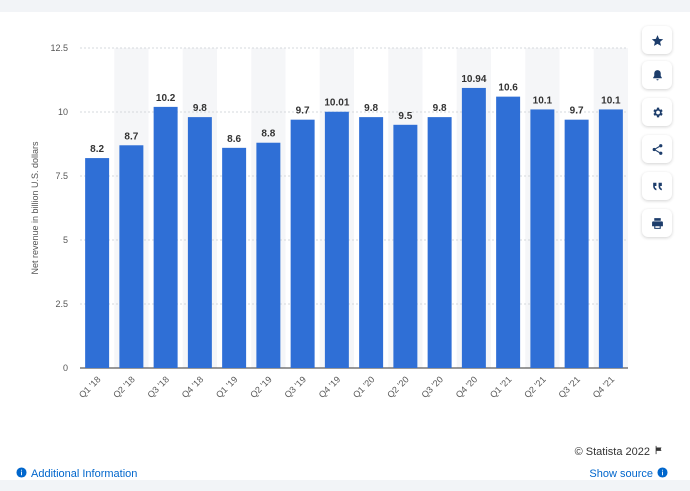 This screenshot has height=491, width=690. I want to click on y-tick-label: 12.5, so click(59, 48).